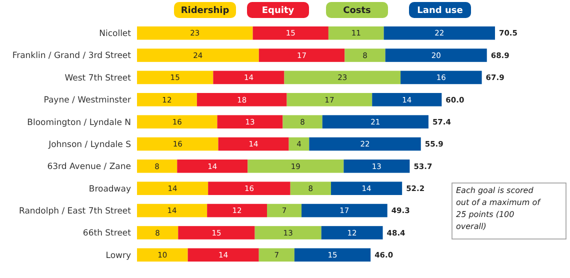 The image size is (570, 278). I want to click on annotation: Each goal is scored out of a maximum of 25 points (100 overall), so click(499, 208).